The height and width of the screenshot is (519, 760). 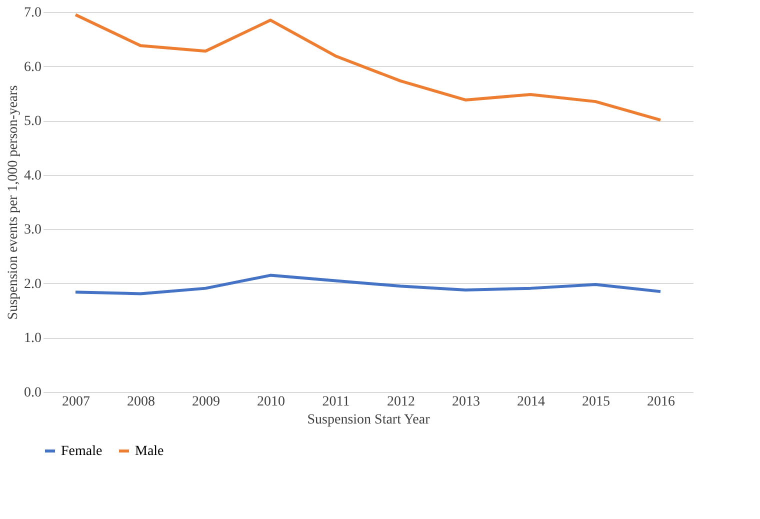 I want to click on x-tick-label: 2012, so click(x=401, y=402).